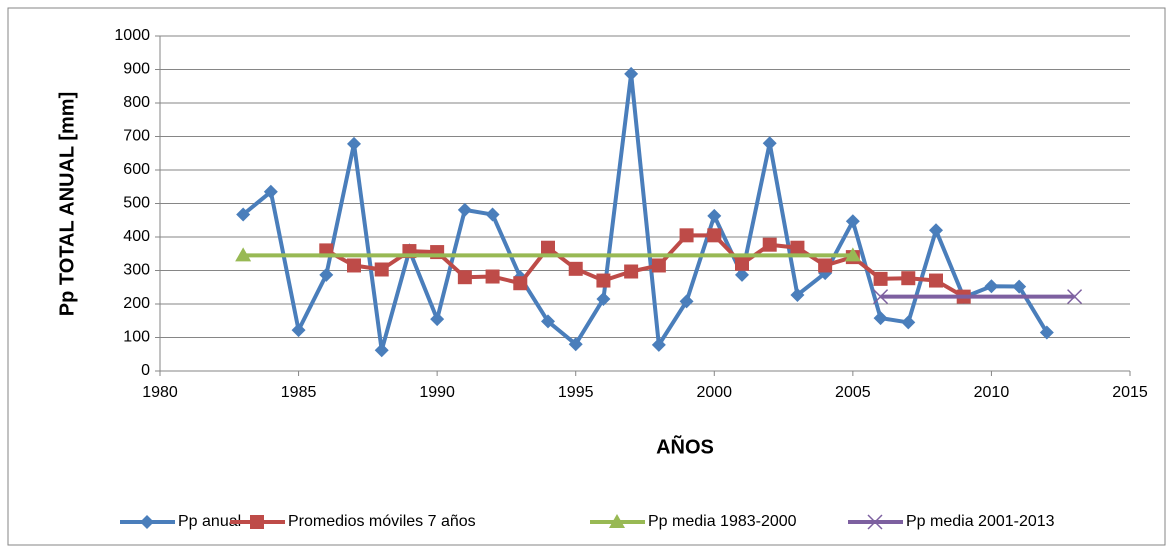  Describe the element at coordinates (136, 203) in the screenshot. I see `y-tick-label: 500` at that location.